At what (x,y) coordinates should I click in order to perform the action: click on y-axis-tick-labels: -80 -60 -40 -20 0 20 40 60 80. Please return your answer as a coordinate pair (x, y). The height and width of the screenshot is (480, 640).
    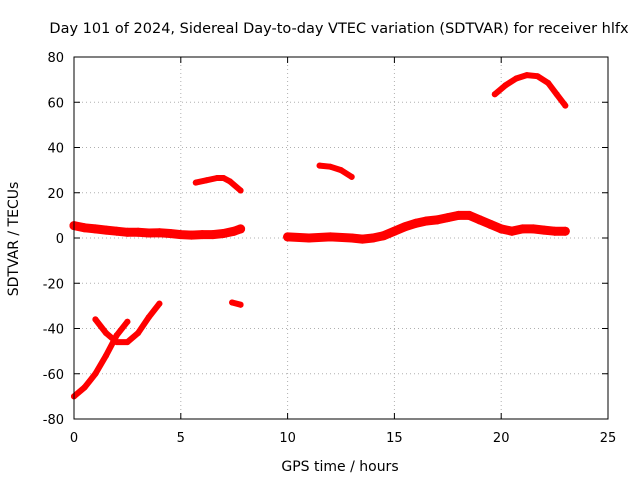
    Looking at the image, I should click on (53, 239).